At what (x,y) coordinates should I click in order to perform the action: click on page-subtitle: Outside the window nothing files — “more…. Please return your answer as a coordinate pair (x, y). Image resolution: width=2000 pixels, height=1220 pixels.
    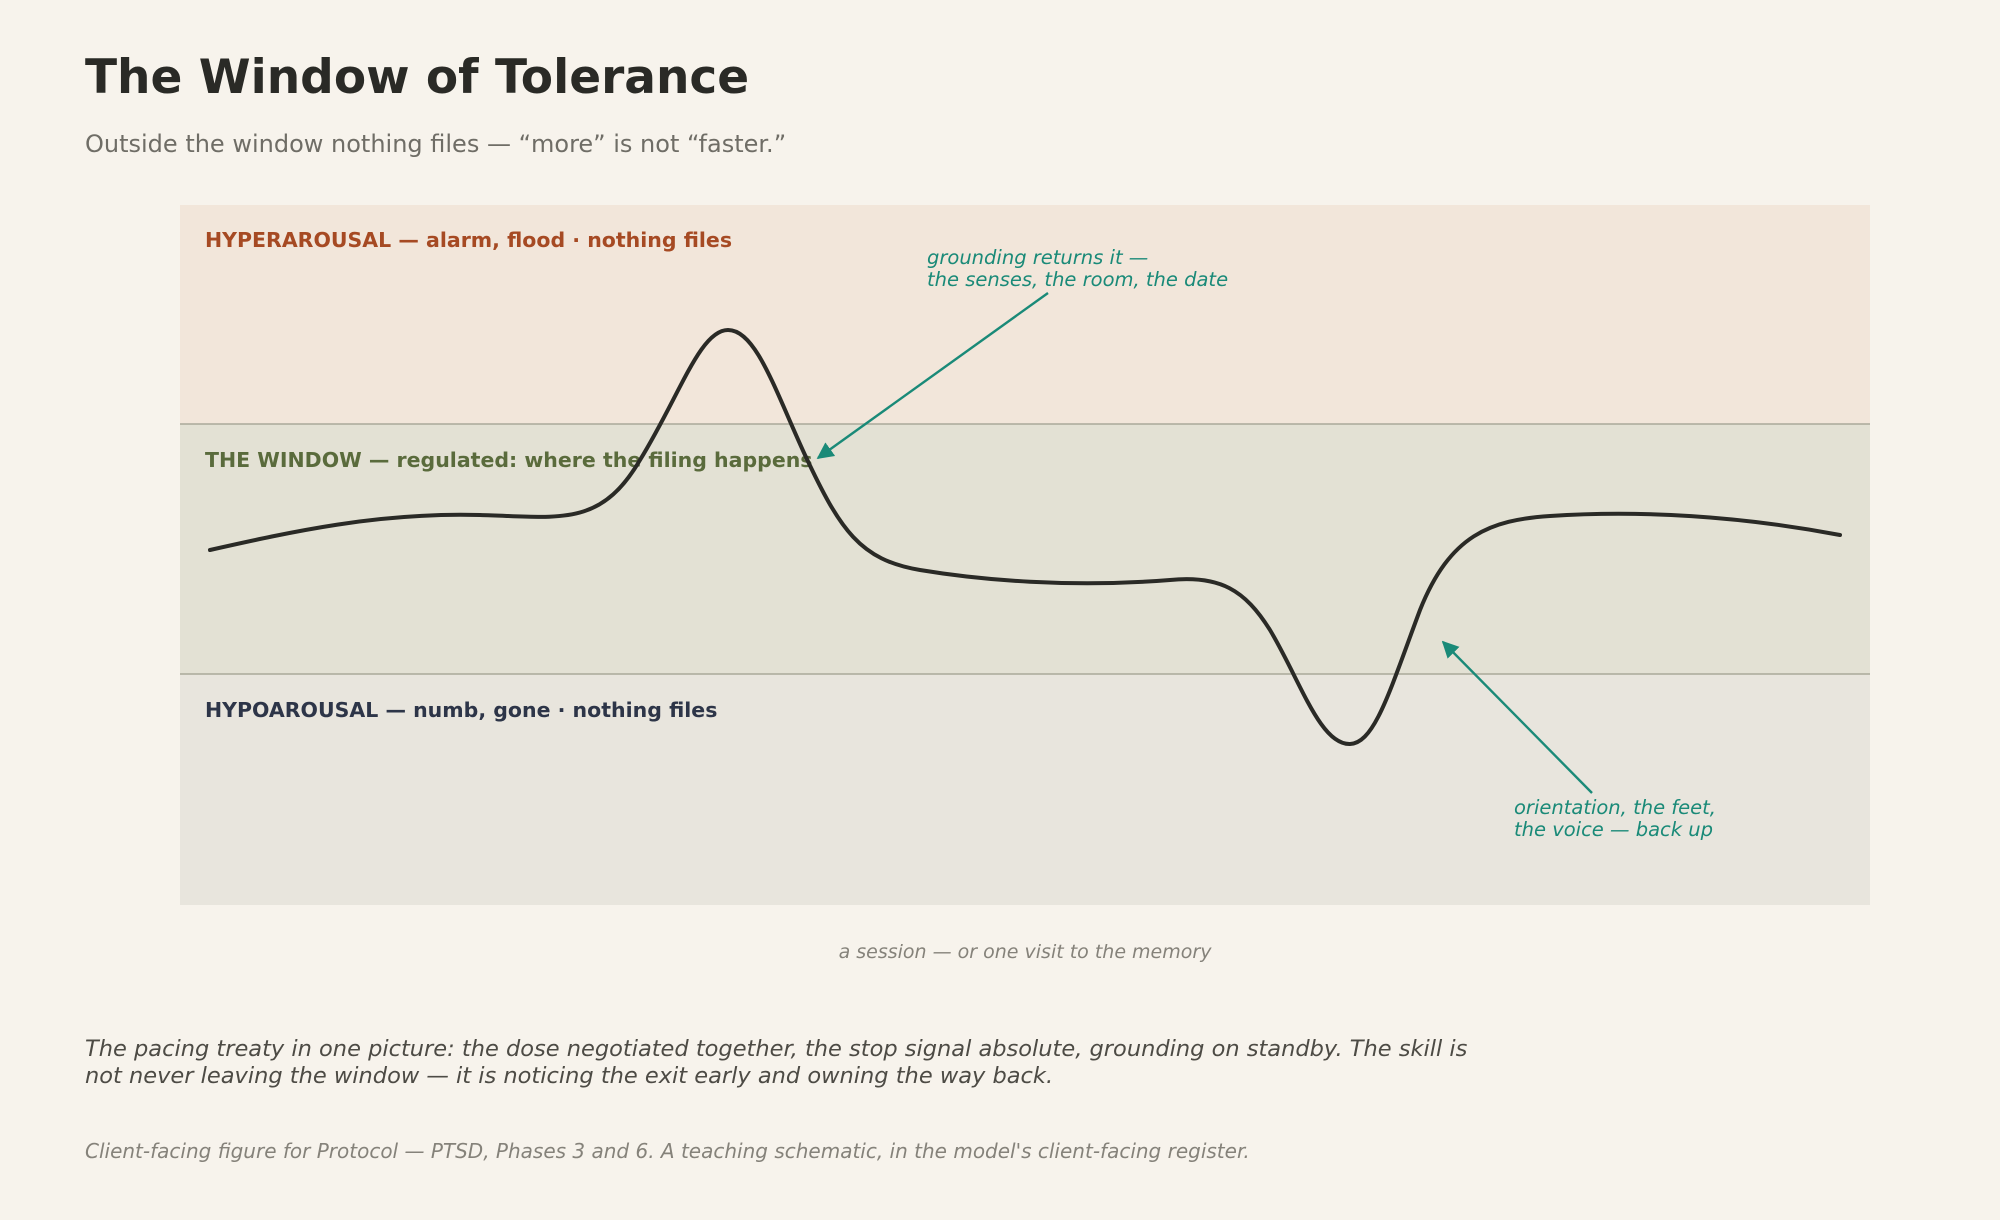
    Looking at the image, I should click on (436, 144).